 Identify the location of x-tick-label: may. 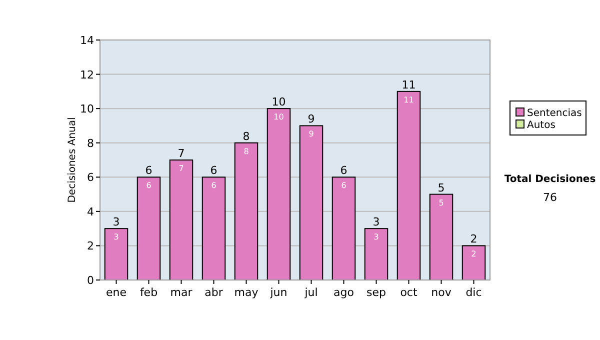
(246, 292).